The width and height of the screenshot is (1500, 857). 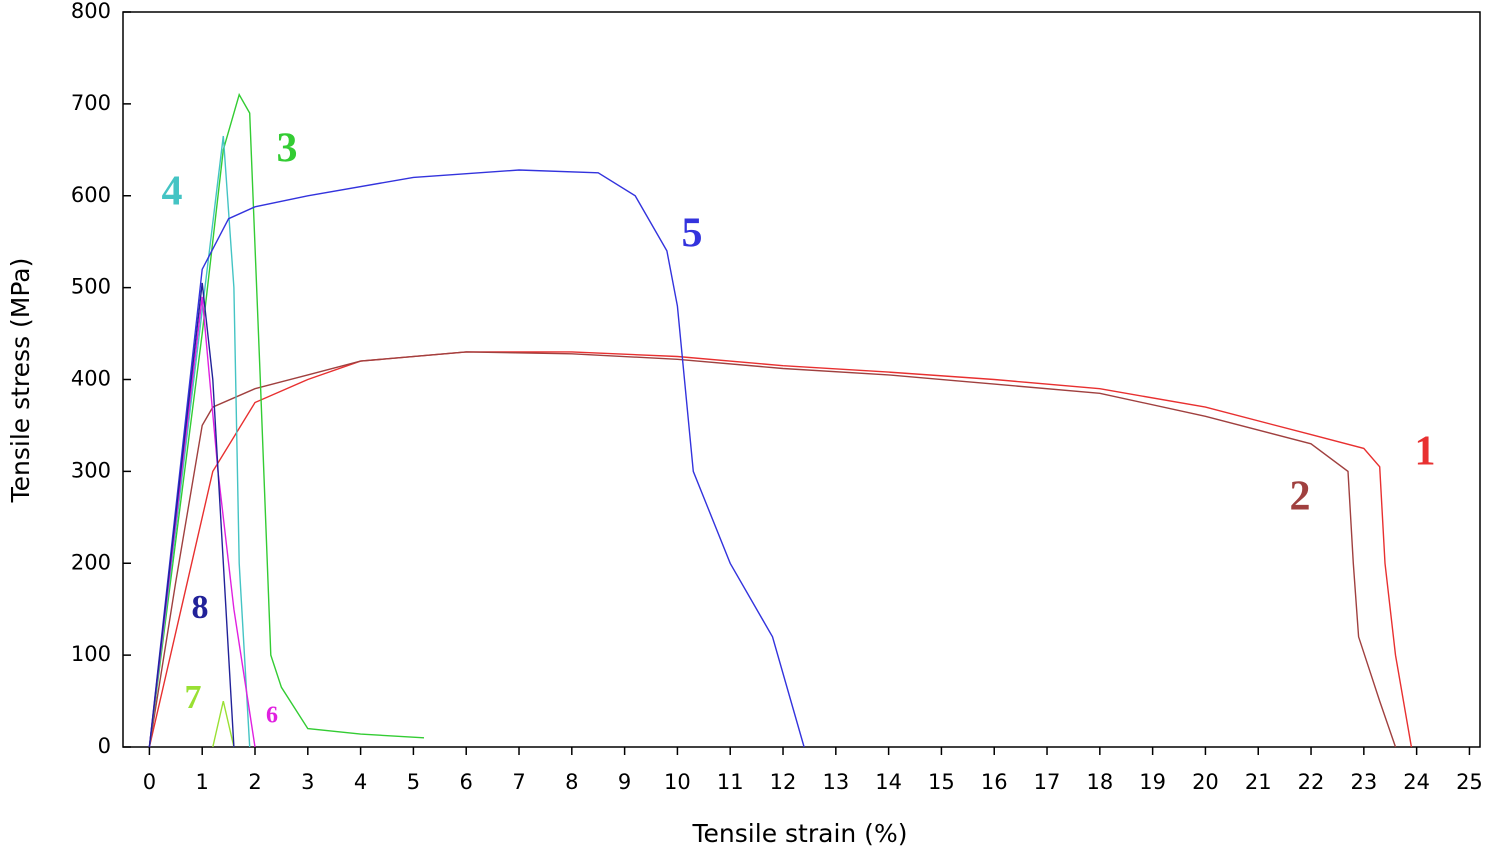 I want to click on curve-label: 4, so click(x=172, y=192).